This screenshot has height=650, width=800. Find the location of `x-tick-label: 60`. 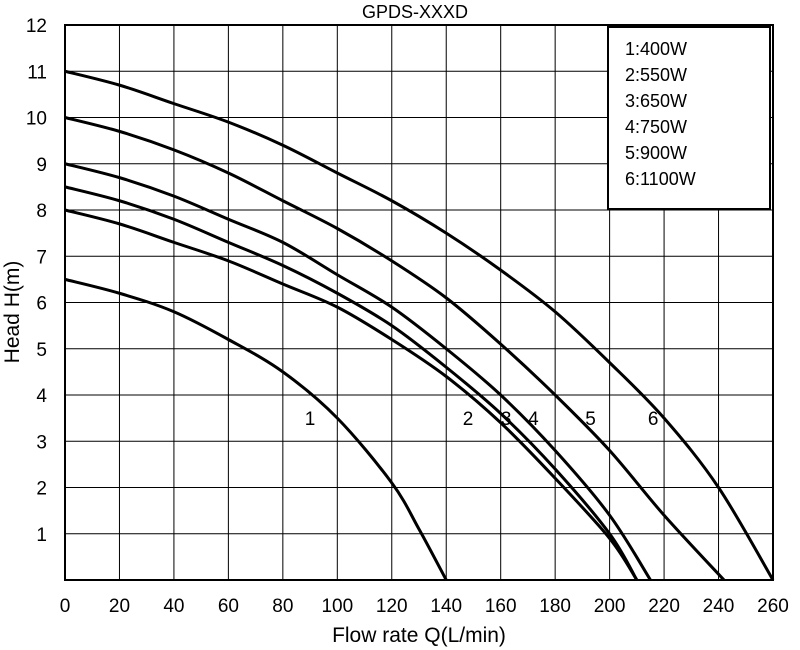

x-tick-label: 60 is located at coordinates (228, 606).